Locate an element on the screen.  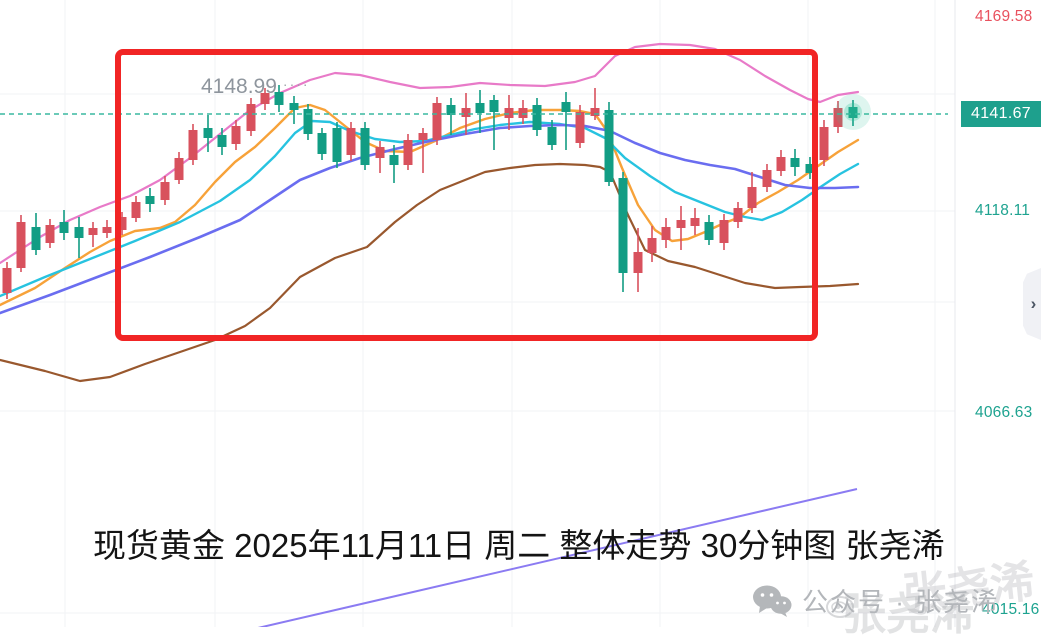
y-axis-label-4169: 4169.58 is located at coordinates (1004, 16).